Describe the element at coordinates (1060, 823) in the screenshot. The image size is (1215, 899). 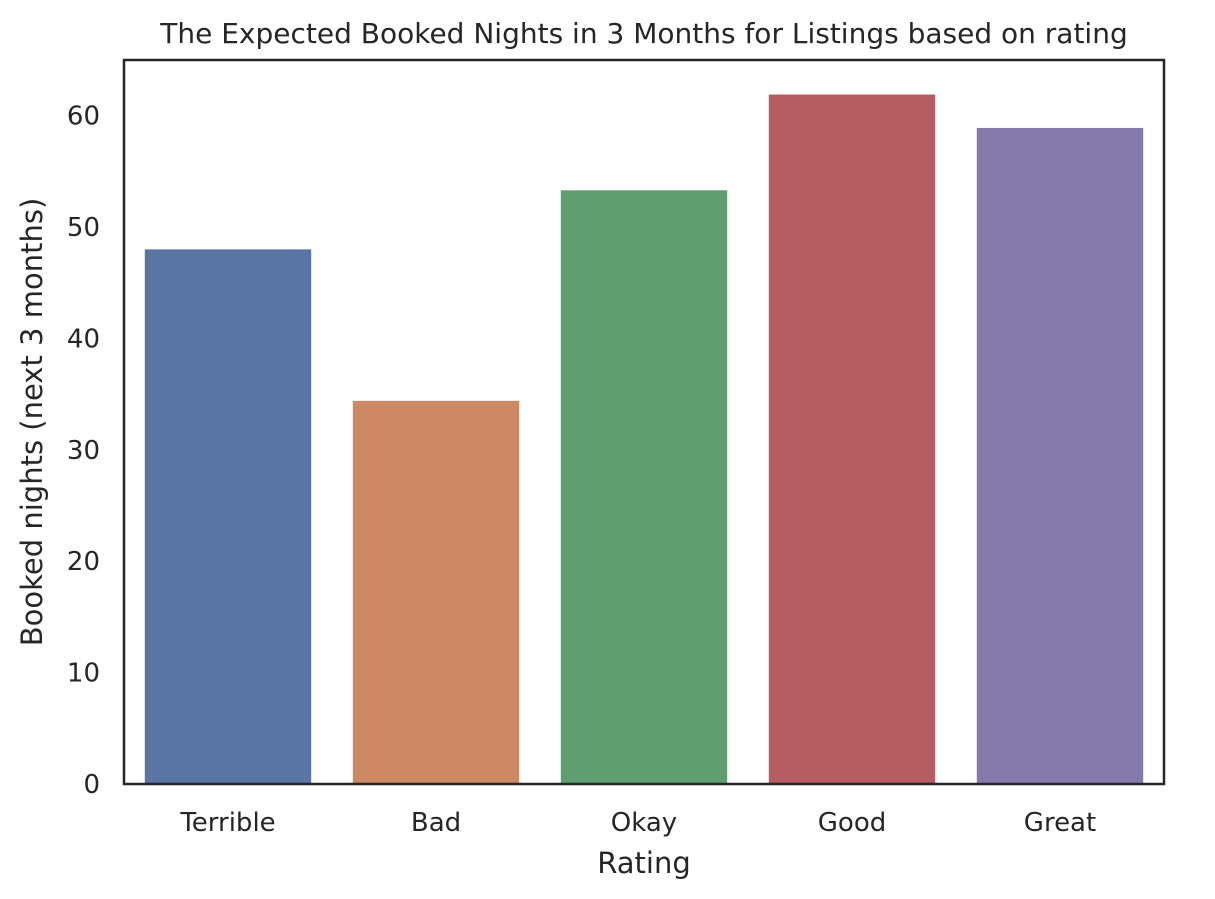
I see `x-tick-label: Great` at that location.